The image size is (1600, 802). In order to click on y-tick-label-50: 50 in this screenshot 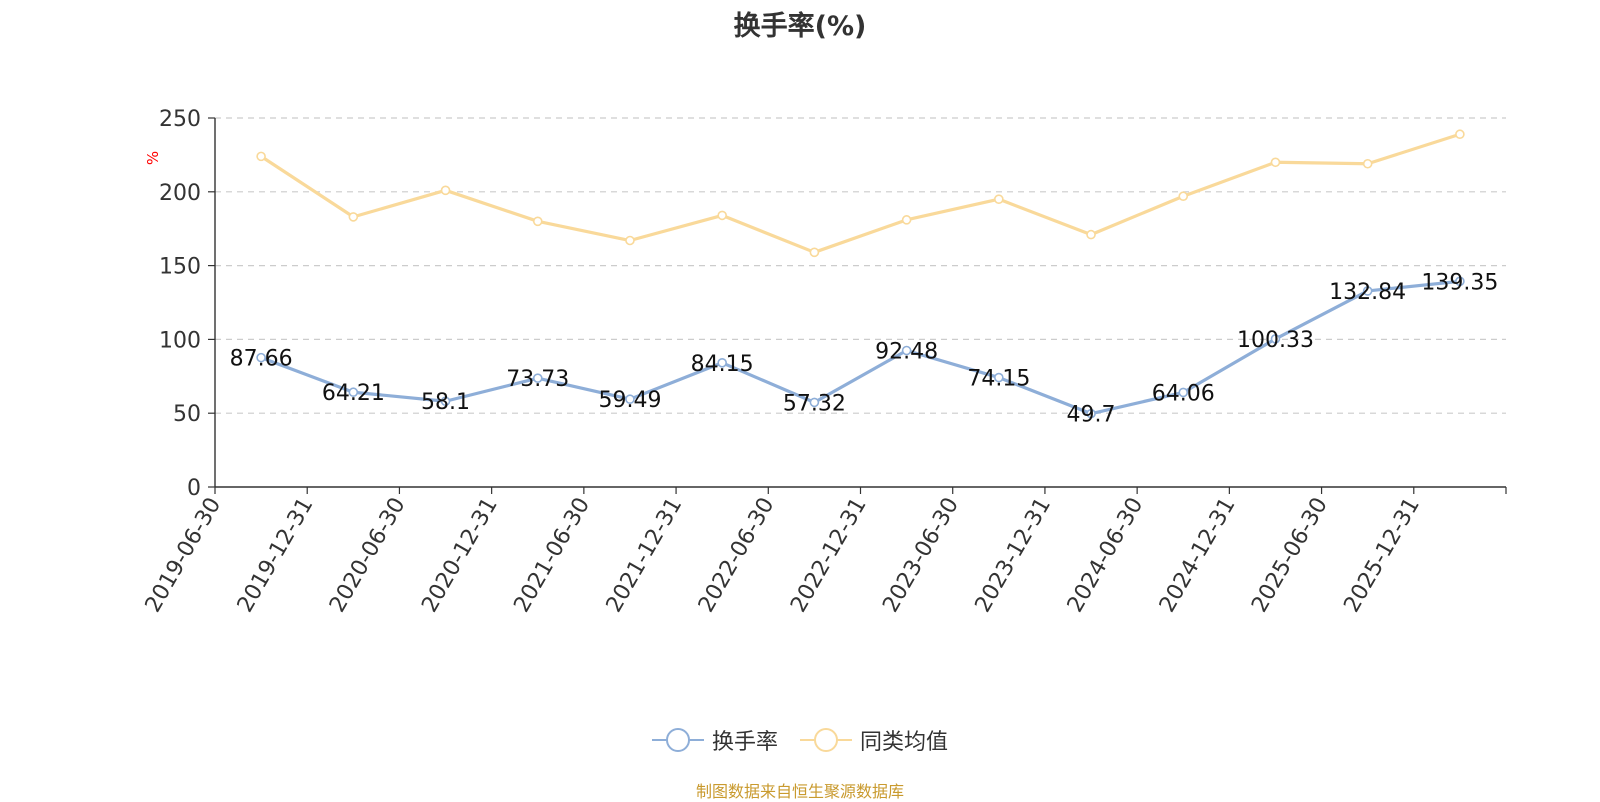, I will do `click(187, 414)`.